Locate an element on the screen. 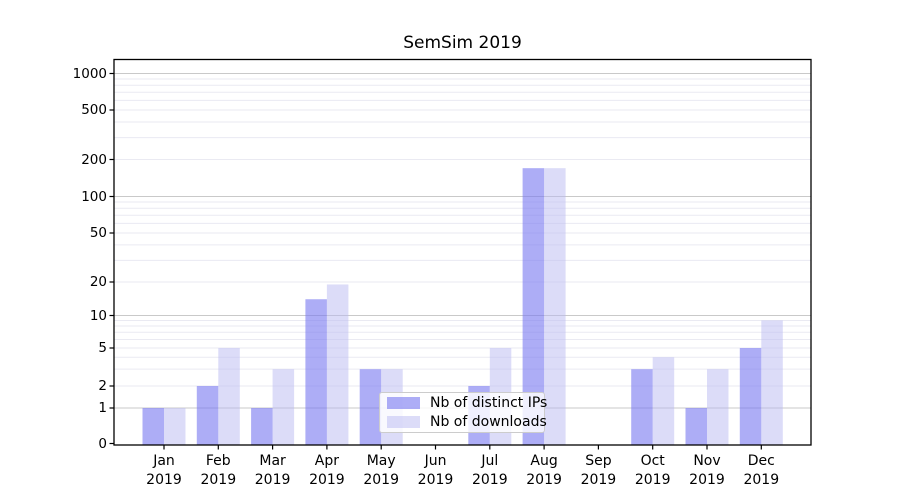 The image size is (900, 500). x-tick-label-dec-2019: Dec 2019 is located at coordinates (761, 470).